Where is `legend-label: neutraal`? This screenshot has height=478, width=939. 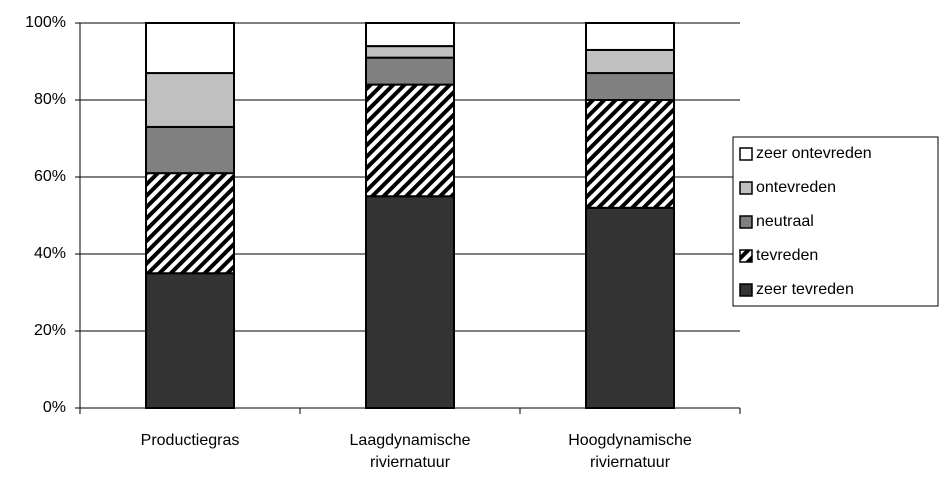 legend-label: neutraal is located at coordinates (785, 221).